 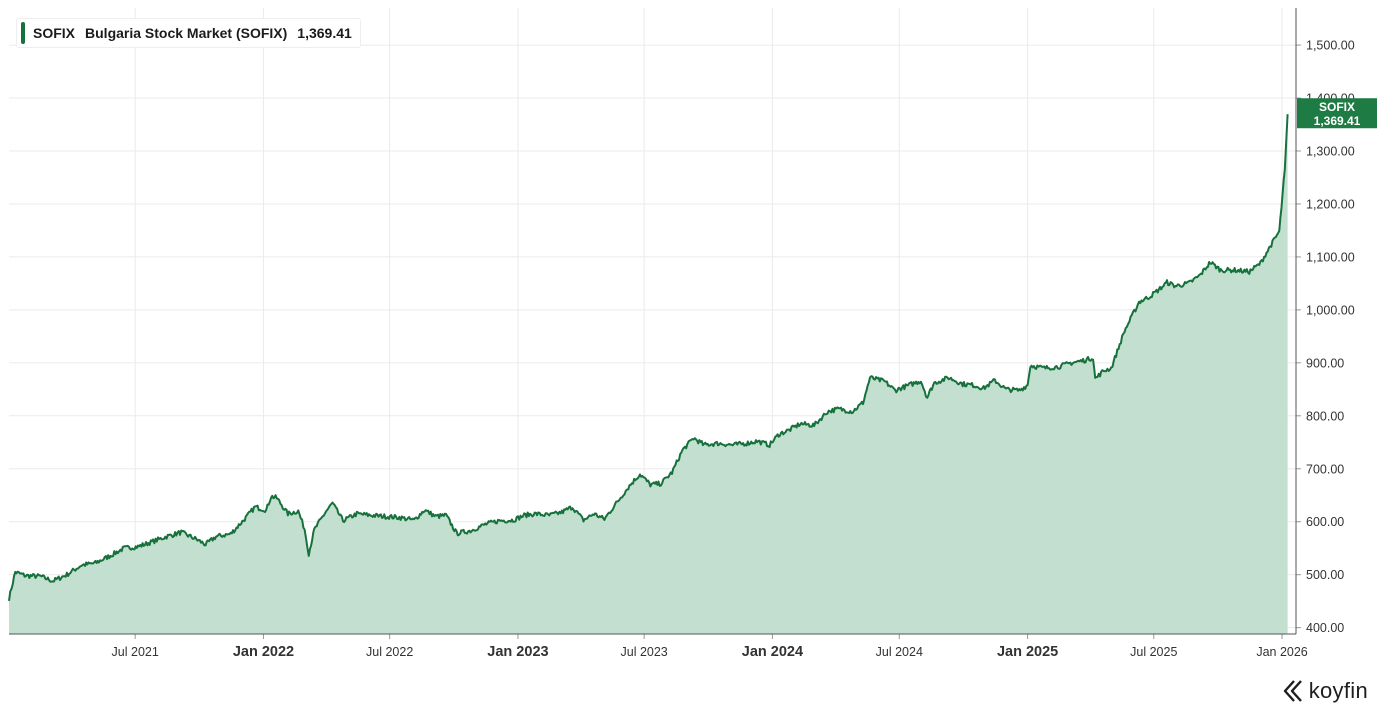 I want to click on x-tick-label: Jan 2023, so click(x=517, y=652).